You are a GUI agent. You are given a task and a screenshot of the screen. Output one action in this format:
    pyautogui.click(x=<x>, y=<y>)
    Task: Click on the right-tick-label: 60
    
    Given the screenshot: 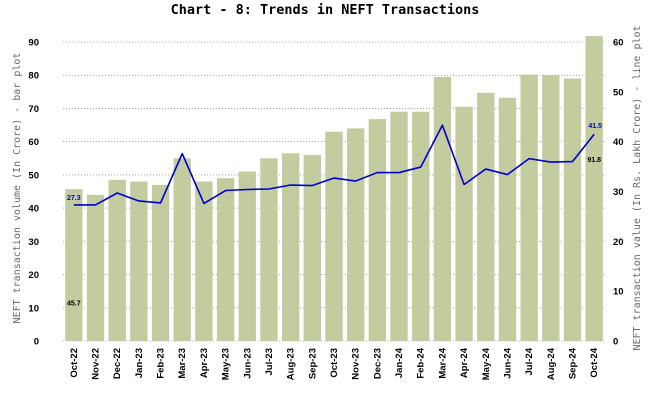 What is the action you would take?
    pyautogui.click(x=618, y=43)
    